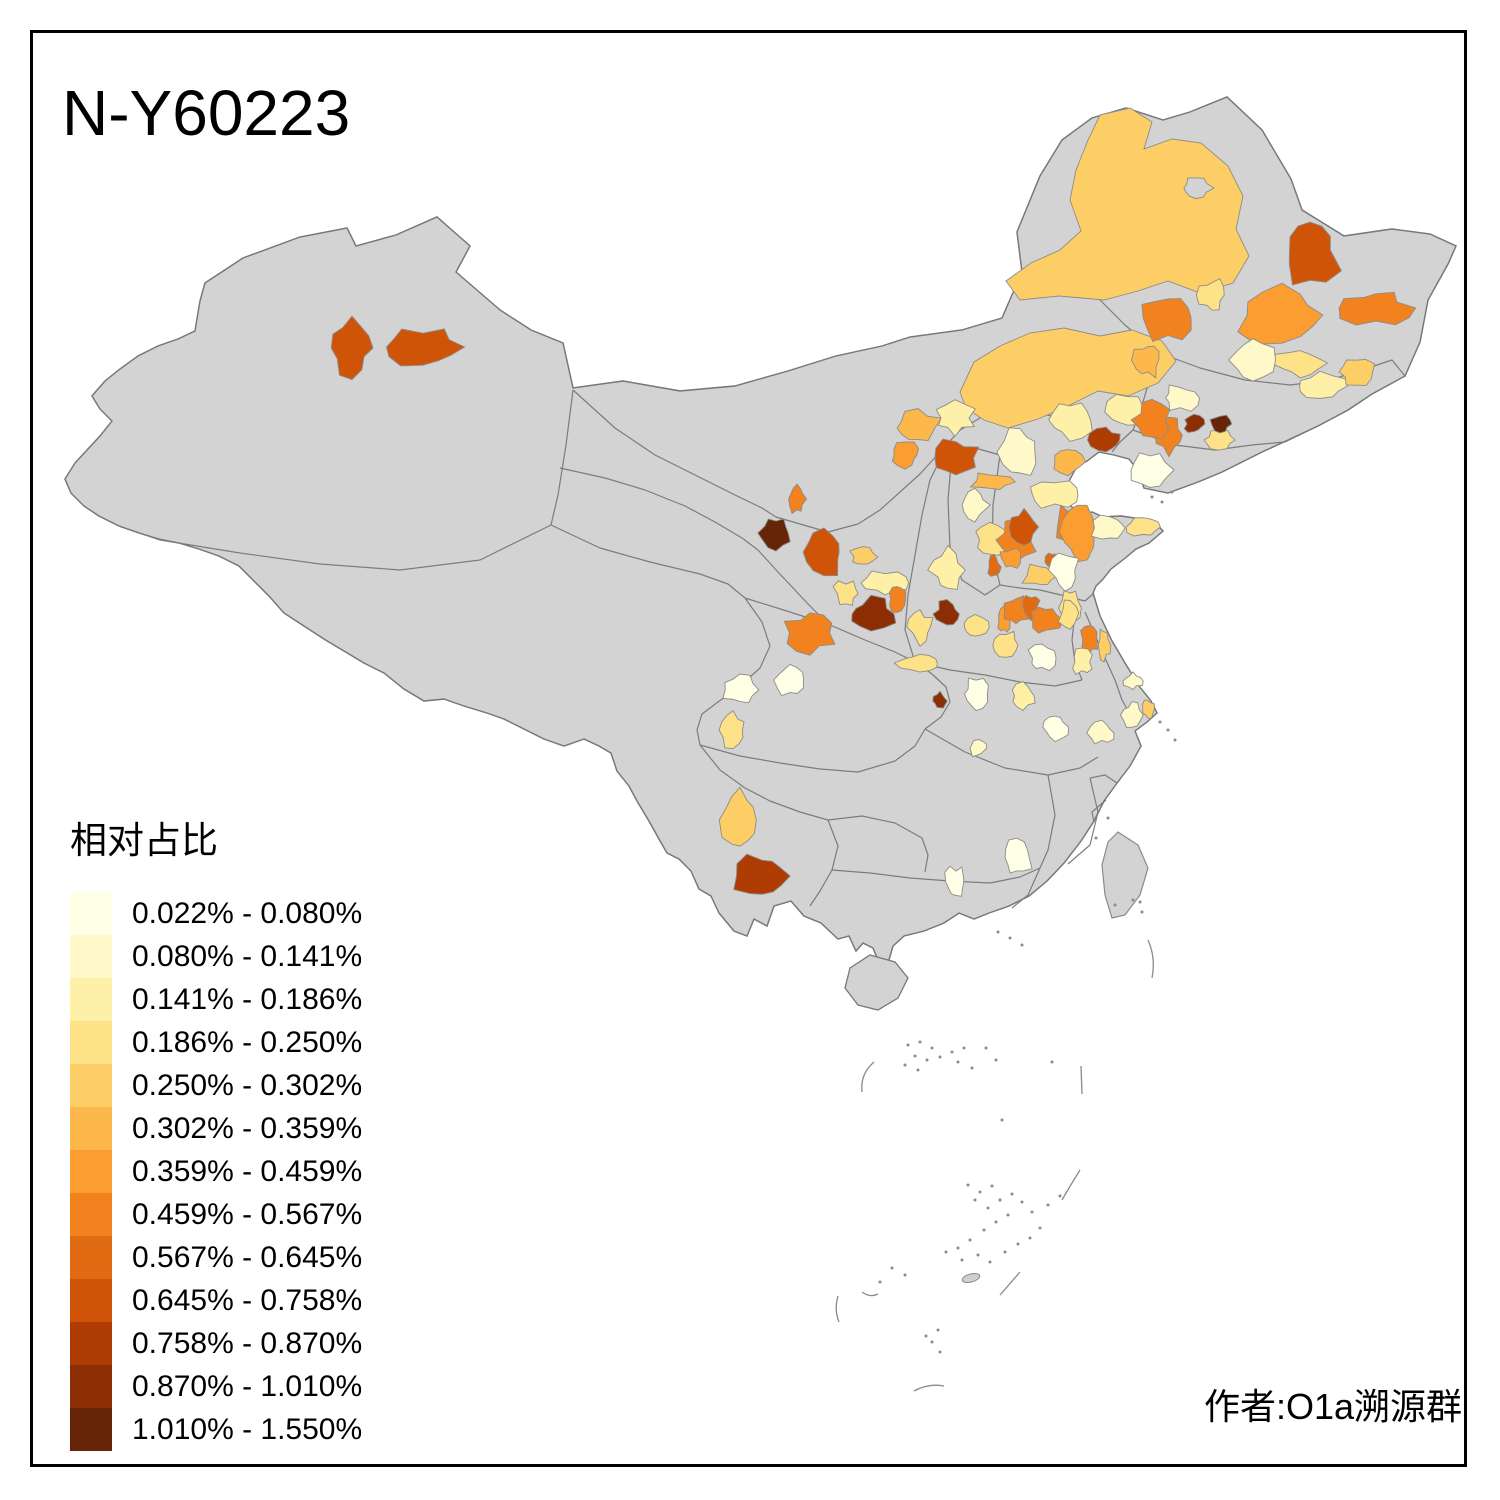 This screenshot has height=1500, width=1500. I want to click on legend-label: 1.010% - 1.550%, so click(247, 1429).